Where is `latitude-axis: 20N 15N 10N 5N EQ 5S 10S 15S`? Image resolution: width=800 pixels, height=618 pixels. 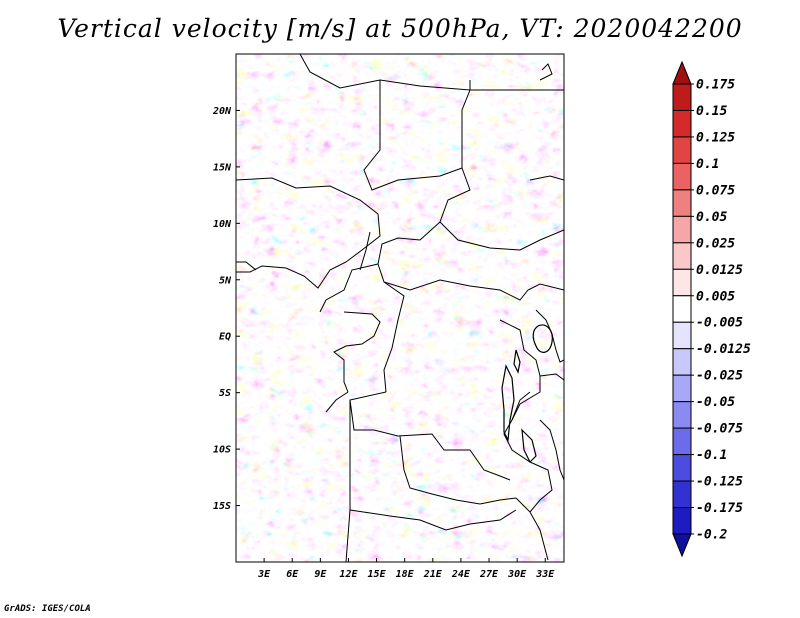 latitude-axis: 20N 15N 10N 5N EQ 5S 10S 15S is located at coordinates (226, 309).